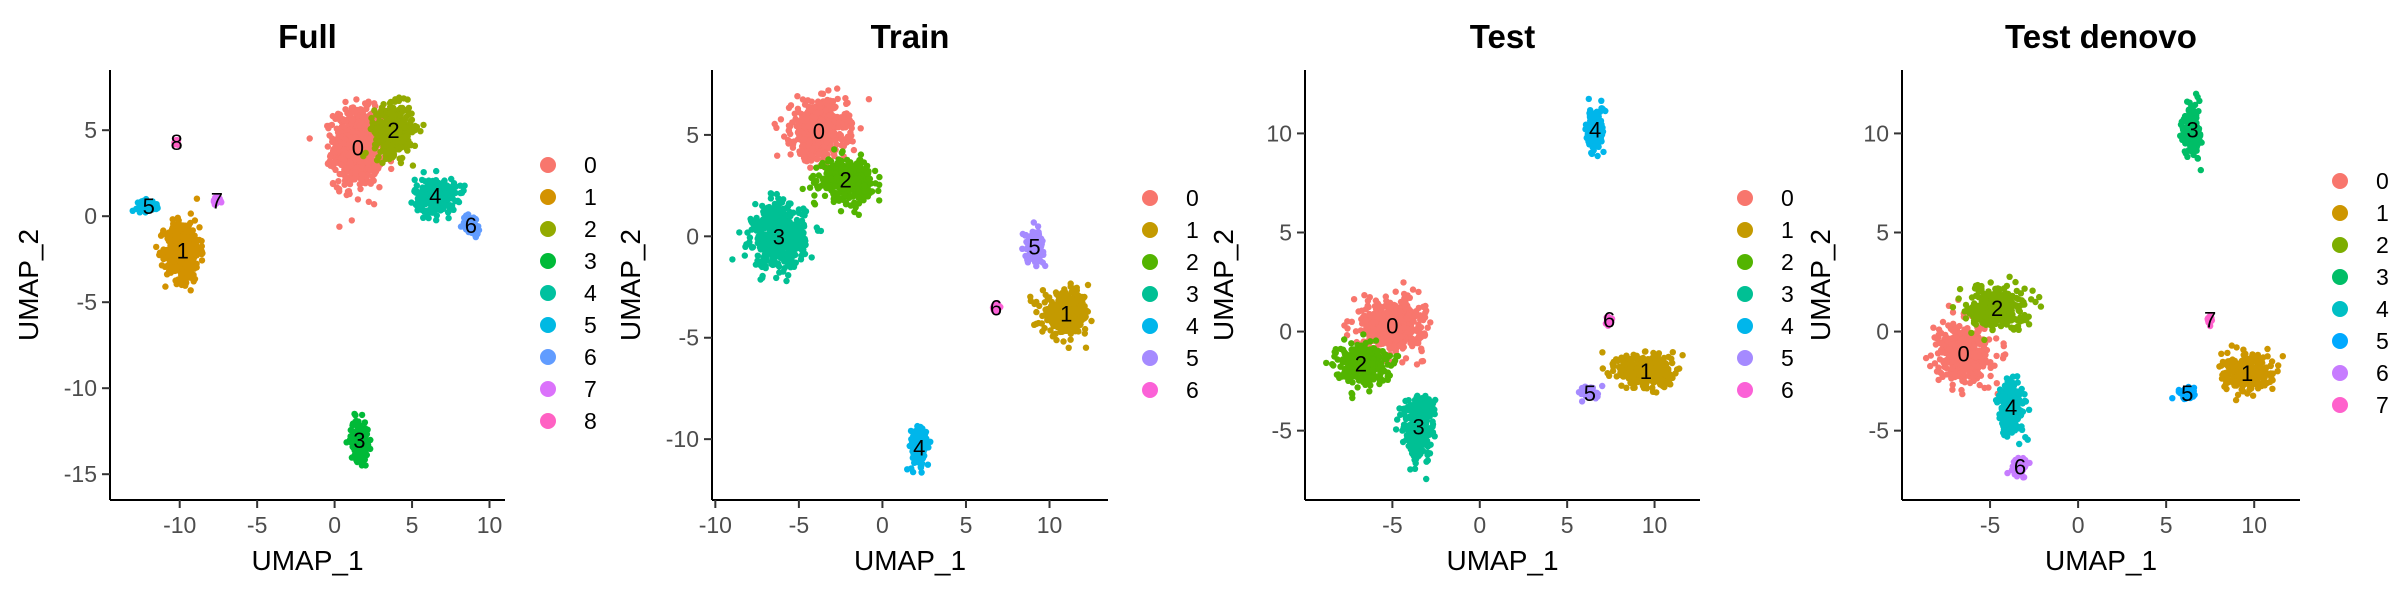  Describe the element at coordinates (590, 293) in the screenshot. I see `legend-label: 4` at that location.